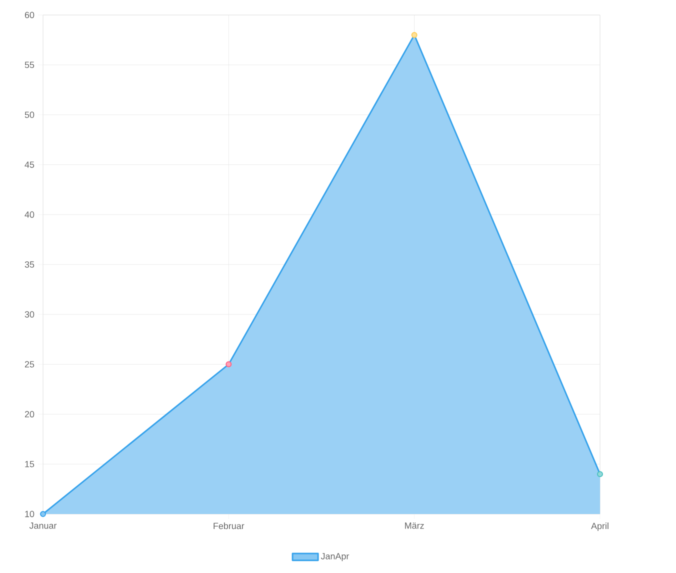 The height and width of the screenshot is (573, 676). What do you see at coordinates (29, 214) in the screenshot?
I see `y-tick-label: 40` at bounding box center [29, 214].